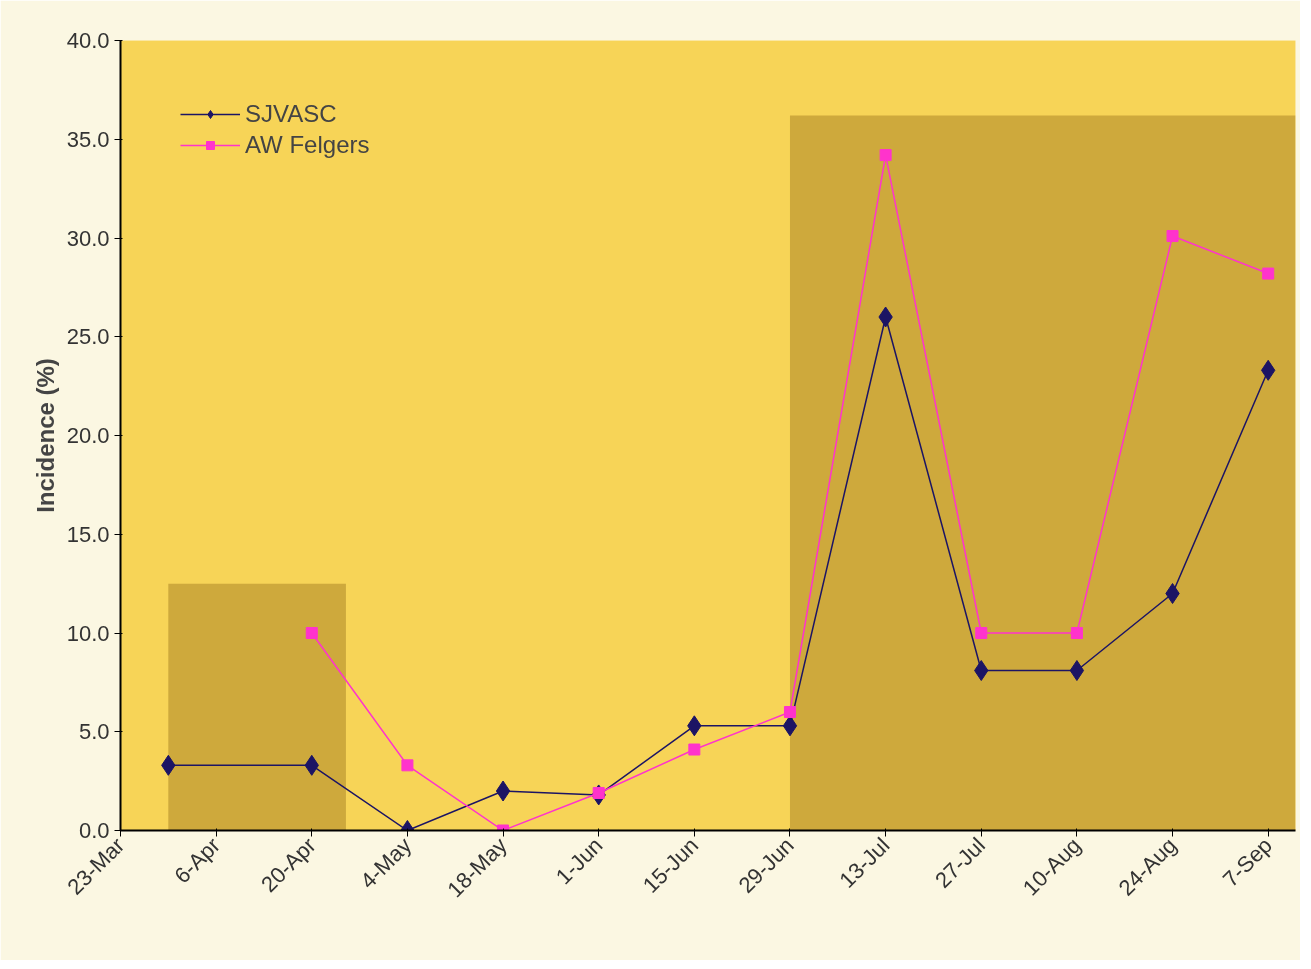  What do you see at coordinates (88, 534) in the screenshot?
I see `y-tick-label: 15.0` at bounding box center [88, 534].